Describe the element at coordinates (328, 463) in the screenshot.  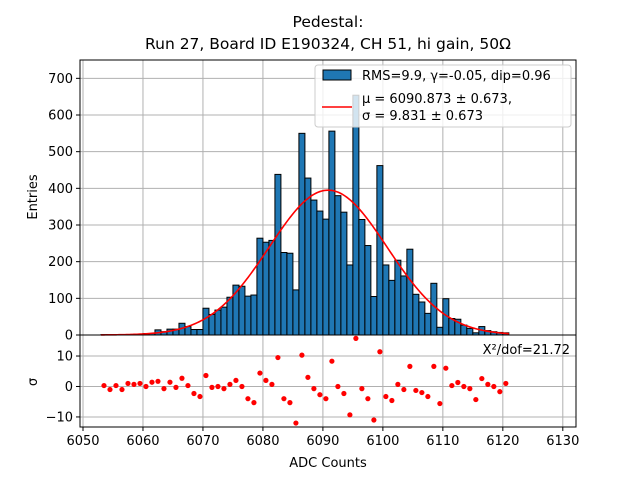
I see `x-axis-label: ADC Counts` at that location.